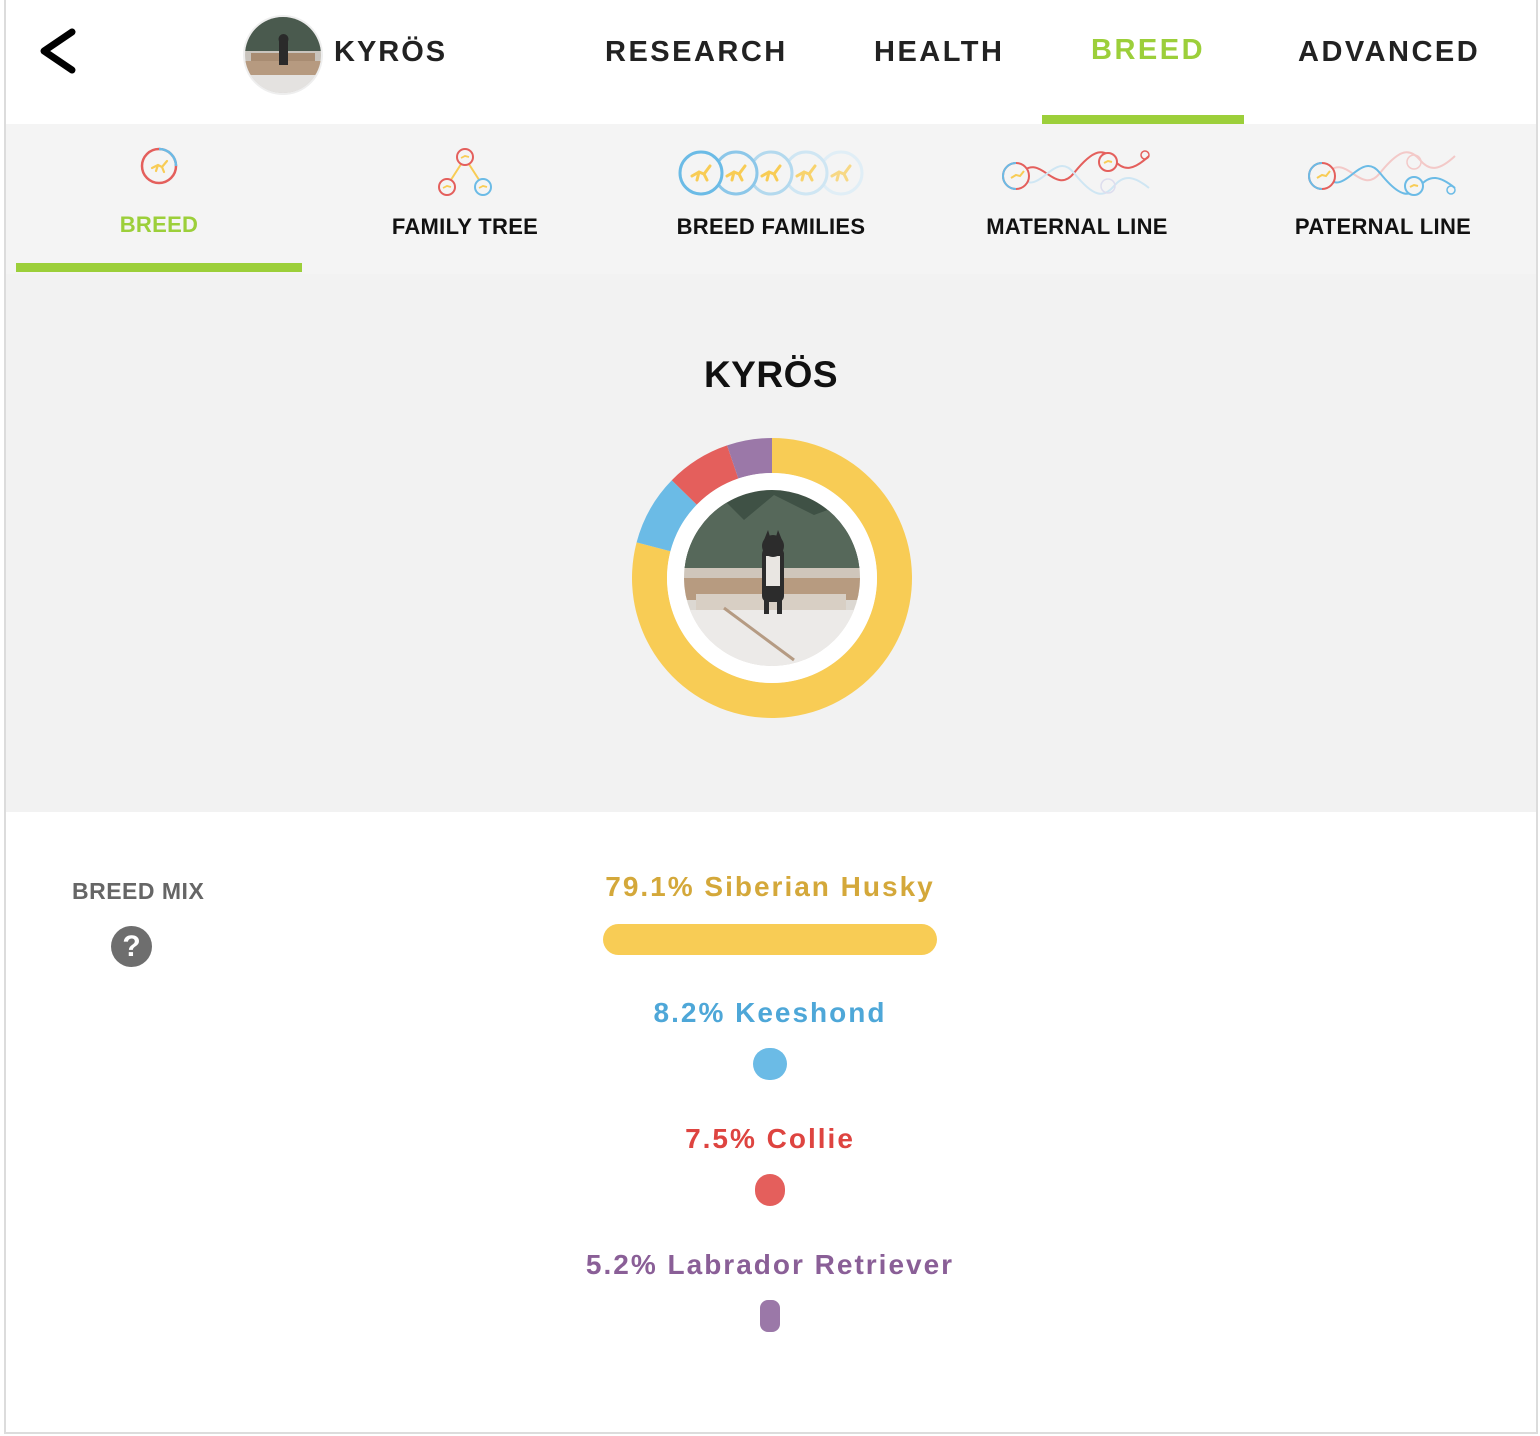  I want to click on subtab-family-tree: FAMILY TREE, so click(465, 199).